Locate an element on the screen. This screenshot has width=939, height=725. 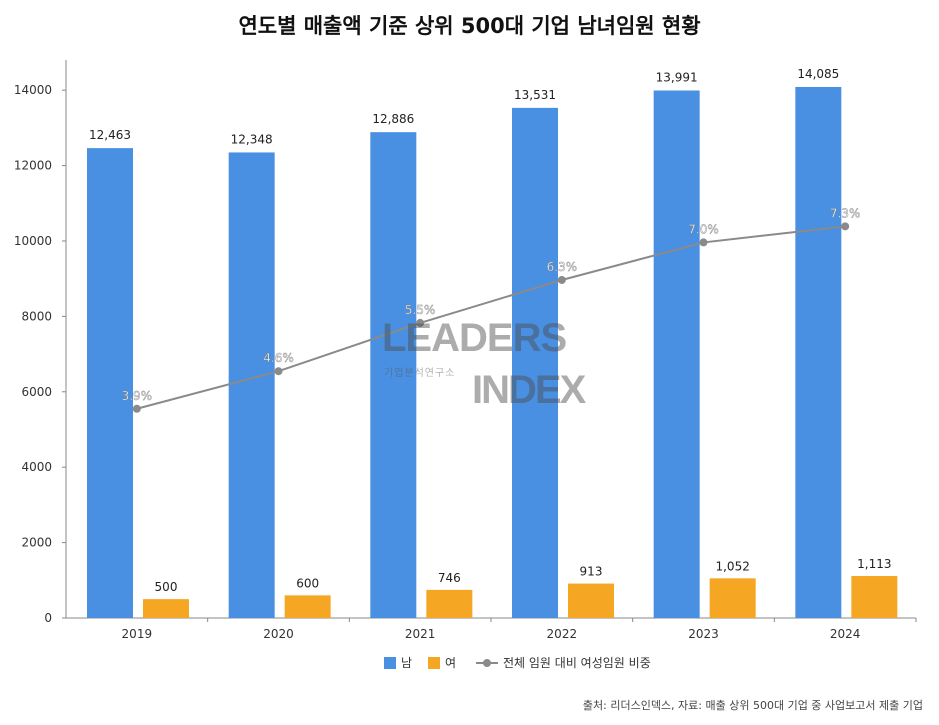
y-tick-label: 10000 is located at coordinates (33, 241).